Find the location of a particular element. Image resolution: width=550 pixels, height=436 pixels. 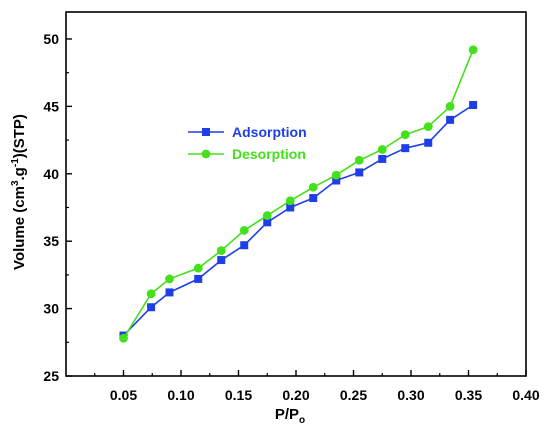

x-tick-label: 0.40 is located at coordinates (525, 395).